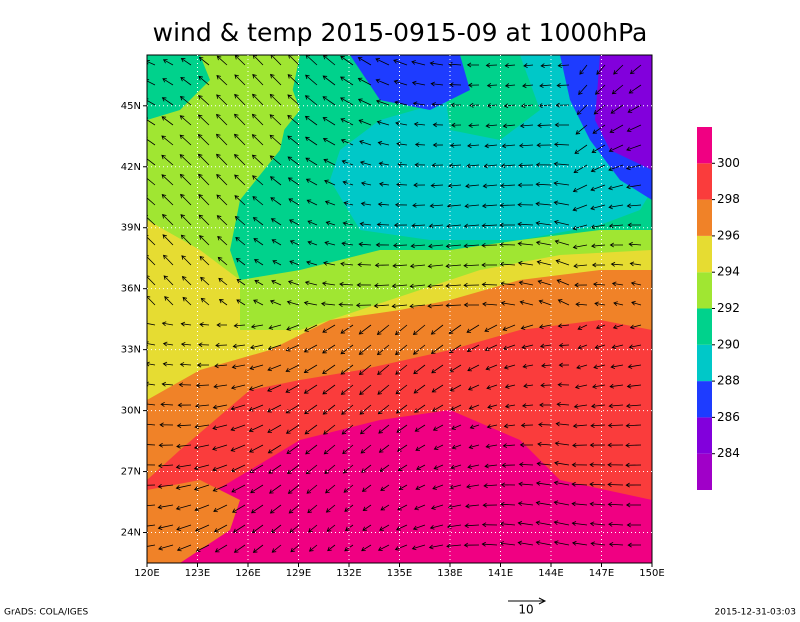 Image resolution: width=800 pixels, height=622 pixels. What do you see at coordinates (728, 381) in the screenshot?
I see `colorbar-label: 288` at bounding box center [728, 381].